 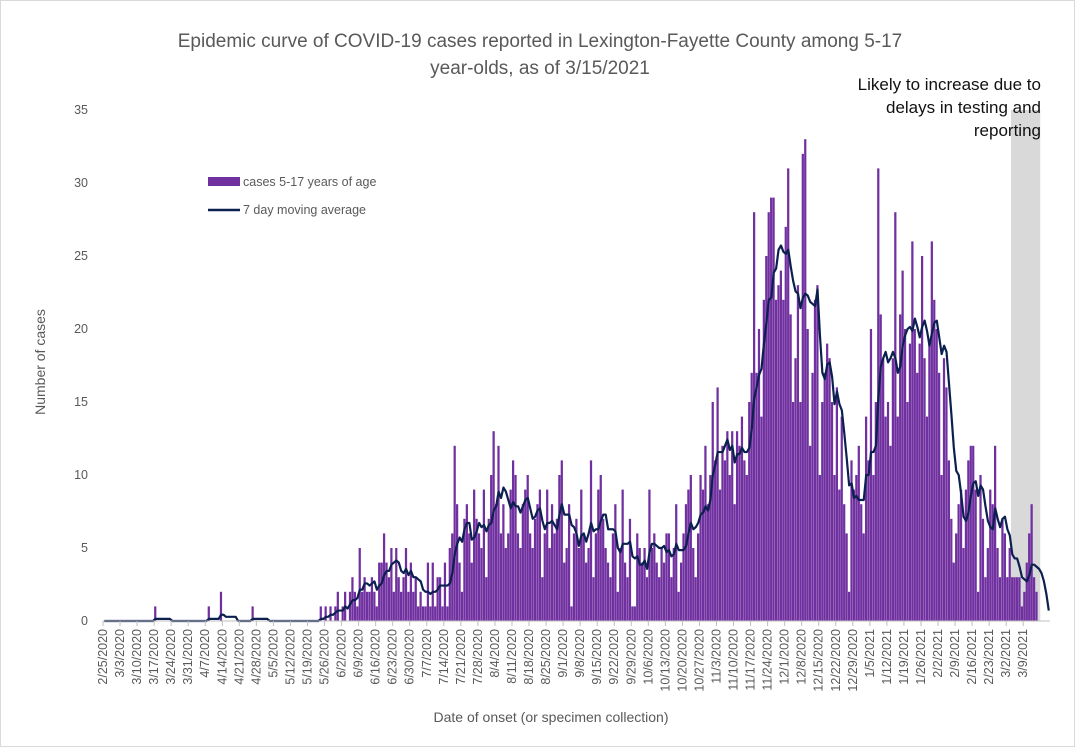 What do you see at coordinates (81, 110) in the screenshot?
I see `y-tick-label: 35` at bounding box center [81, 110].